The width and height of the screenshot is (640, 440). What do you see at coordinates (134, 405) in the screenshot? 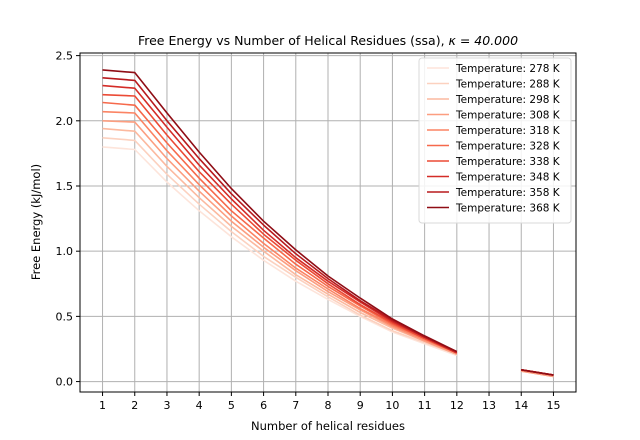
I see `x-tick-label: 2` at bounding box center [134, 405].